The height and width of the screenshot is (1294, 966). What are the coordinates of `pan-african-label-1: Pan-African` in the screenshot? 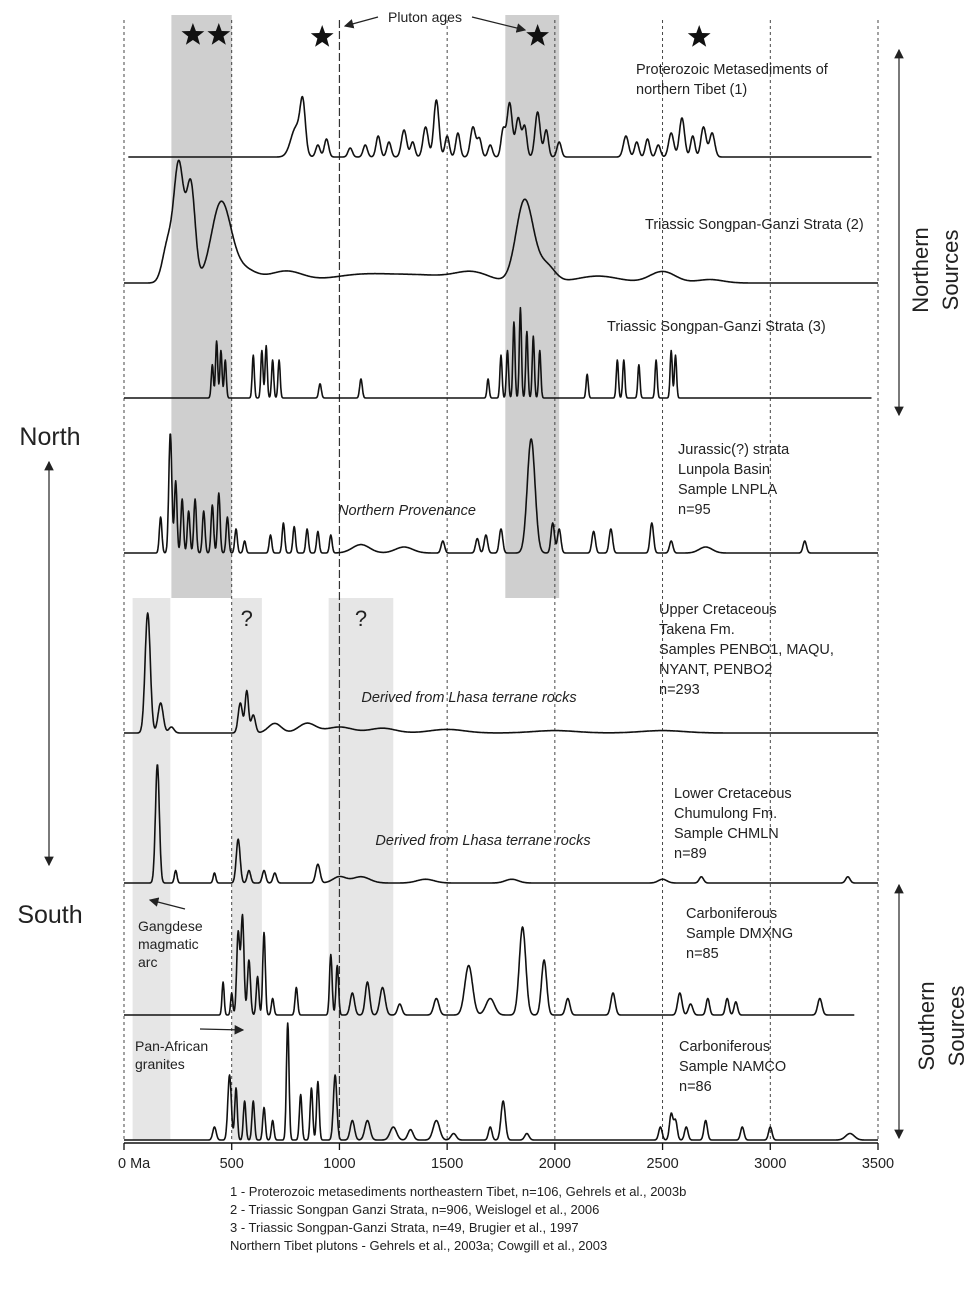 It's located at (171, 1046).